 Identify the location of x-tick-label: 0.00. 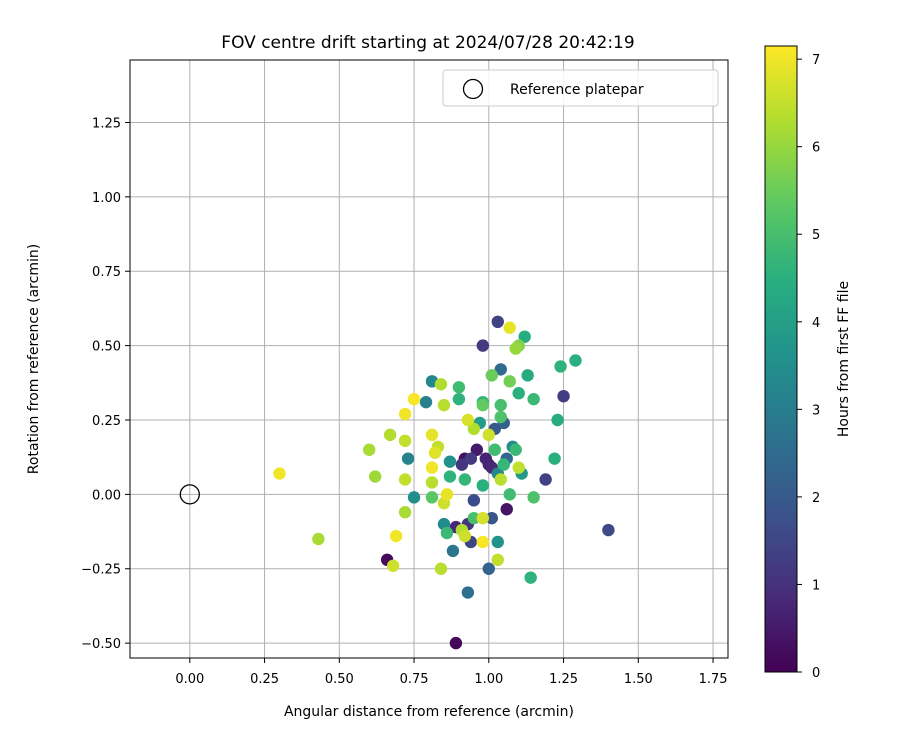
(189, 679).